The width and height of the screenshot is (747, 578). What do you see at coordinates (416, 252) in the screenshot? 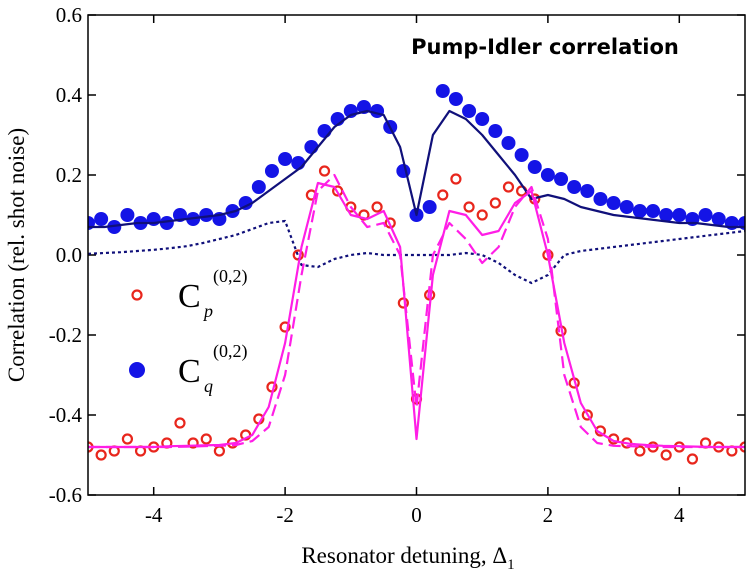
I see `fit-line` at bounding box center [416, 252].